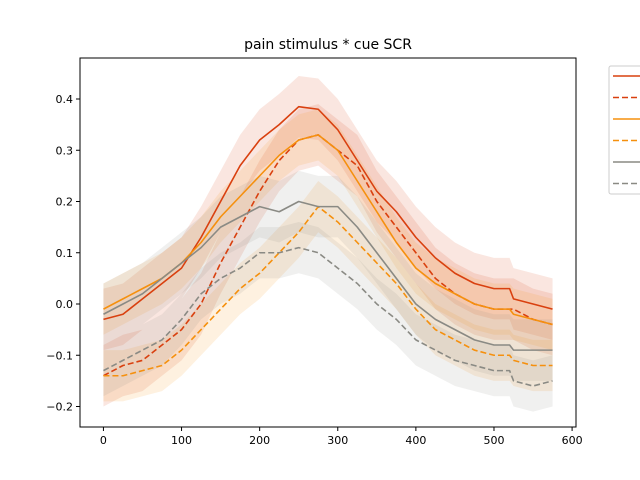 The width and height of the screenshot is (640, 480). Describe the element at coordinates (572, 440) in the screenshot. I see `x-tick-label: 600` at that location.